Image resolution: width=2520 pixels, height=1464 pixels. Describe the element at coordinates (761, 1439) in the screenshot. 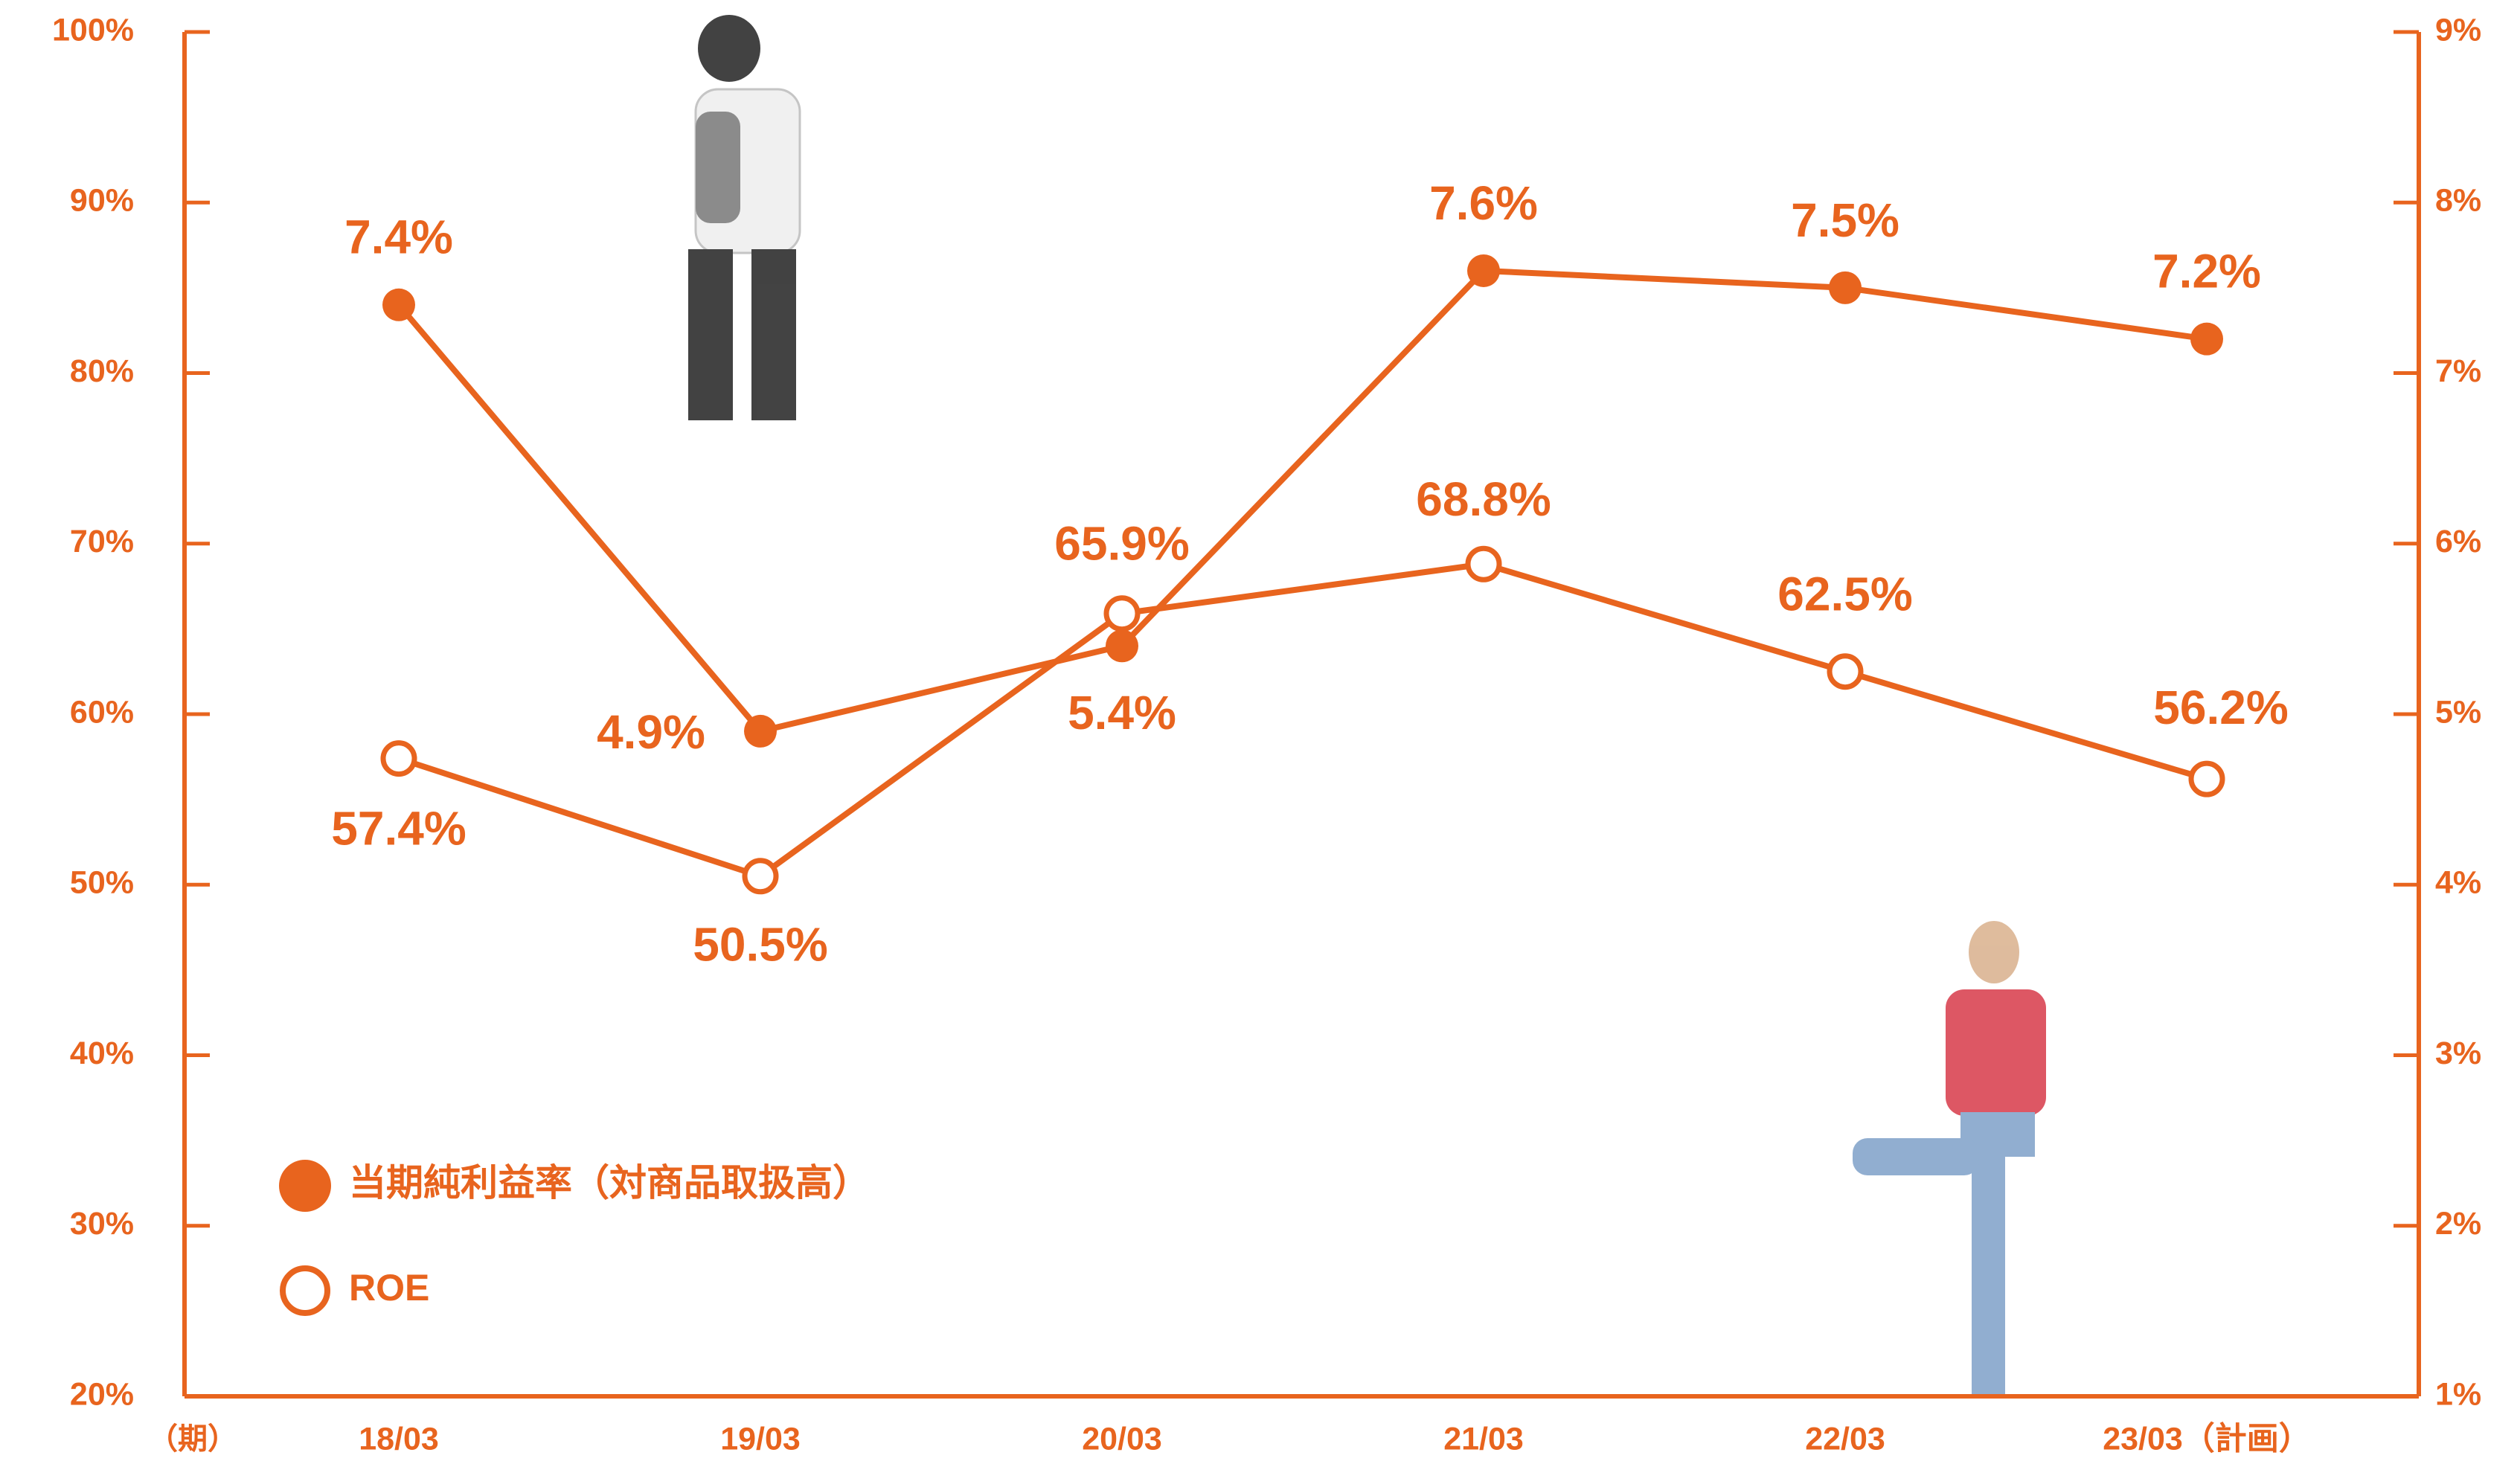

I see `x-tick-label: 19/03` at that location.